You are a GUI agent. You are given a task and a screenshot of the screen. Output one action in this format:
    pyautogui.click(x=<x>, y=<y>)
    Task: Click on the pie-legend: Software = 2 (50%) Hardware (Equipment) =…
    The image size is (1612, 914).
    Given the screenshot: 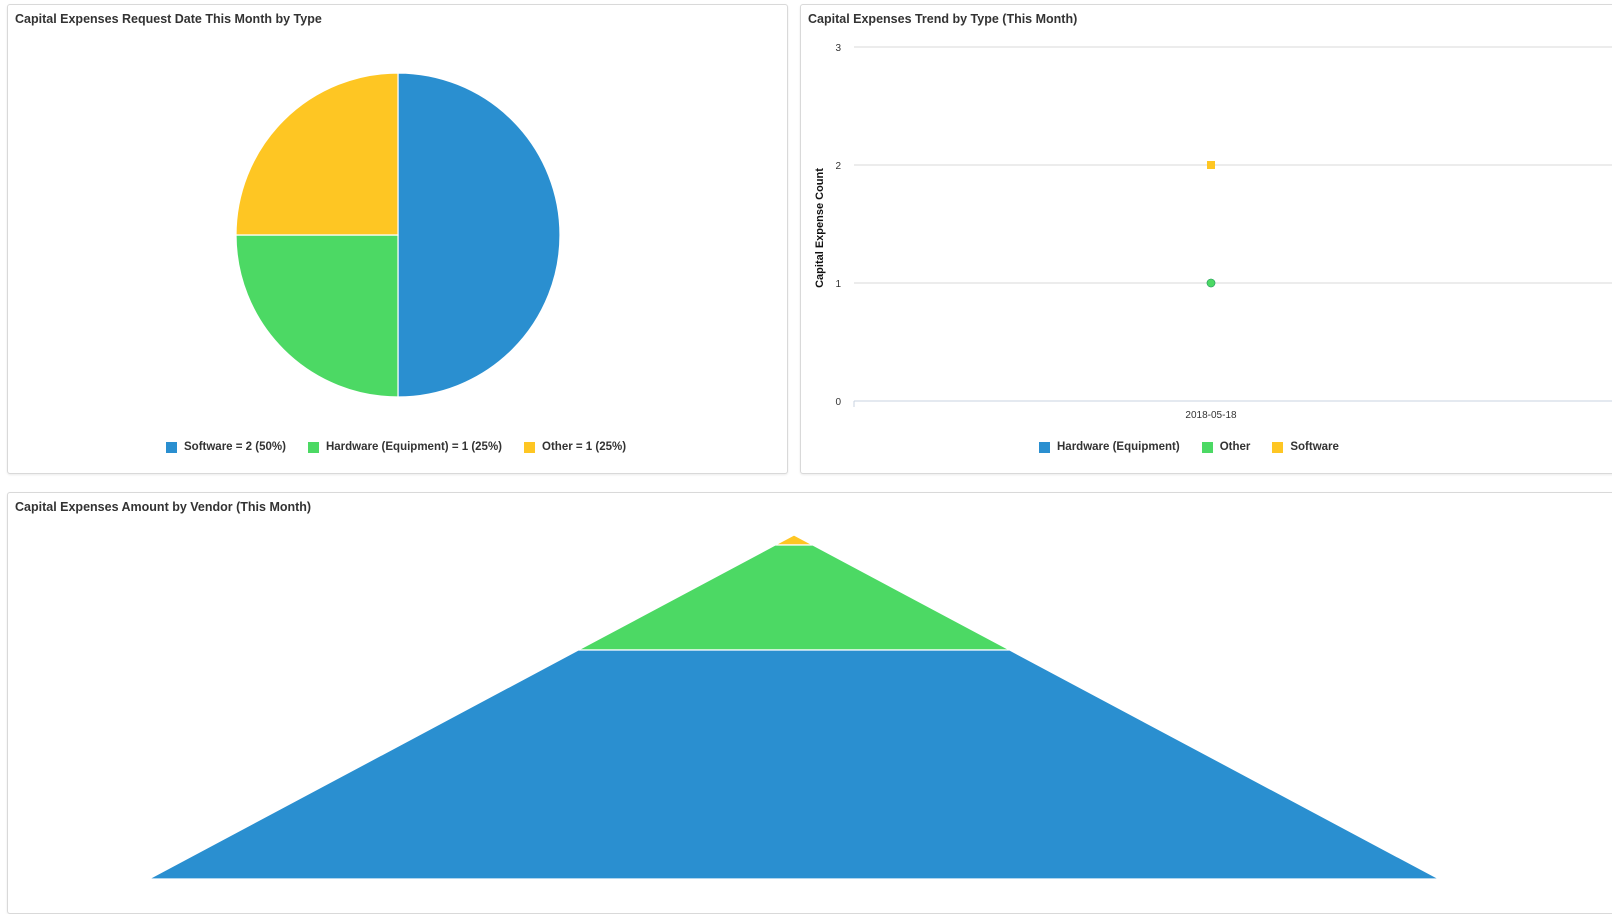 What is the action you would take?
    pyautogui.click(x=396, y=447)
    